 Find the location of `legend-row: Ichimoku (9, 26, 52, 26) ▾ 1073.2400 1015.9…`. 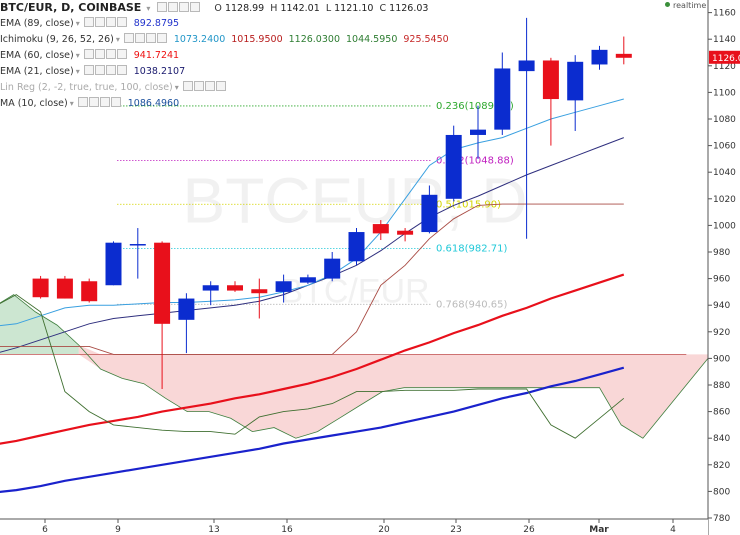

legend-row: Ichimoku (9, 26, 52, 26) ▾ 1073.2400 1015.9… is located at coordinates (224, 39).